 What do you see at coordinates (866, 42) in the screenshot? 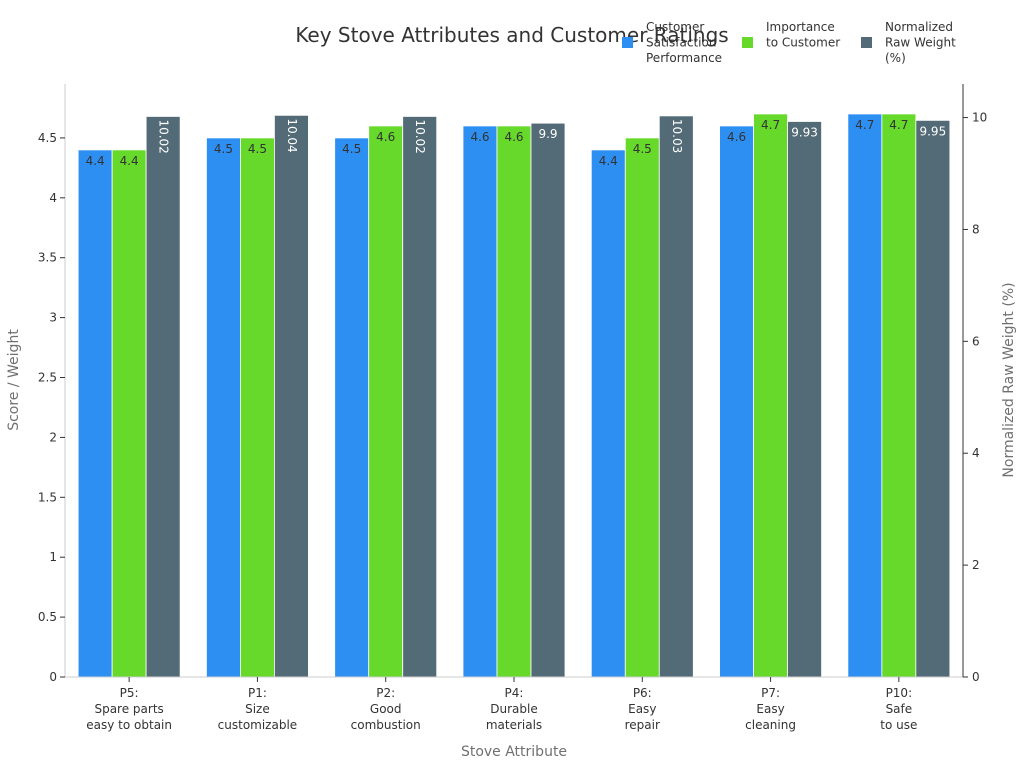
I see `legend-swatch-s3` at bounding box center [866, 42].